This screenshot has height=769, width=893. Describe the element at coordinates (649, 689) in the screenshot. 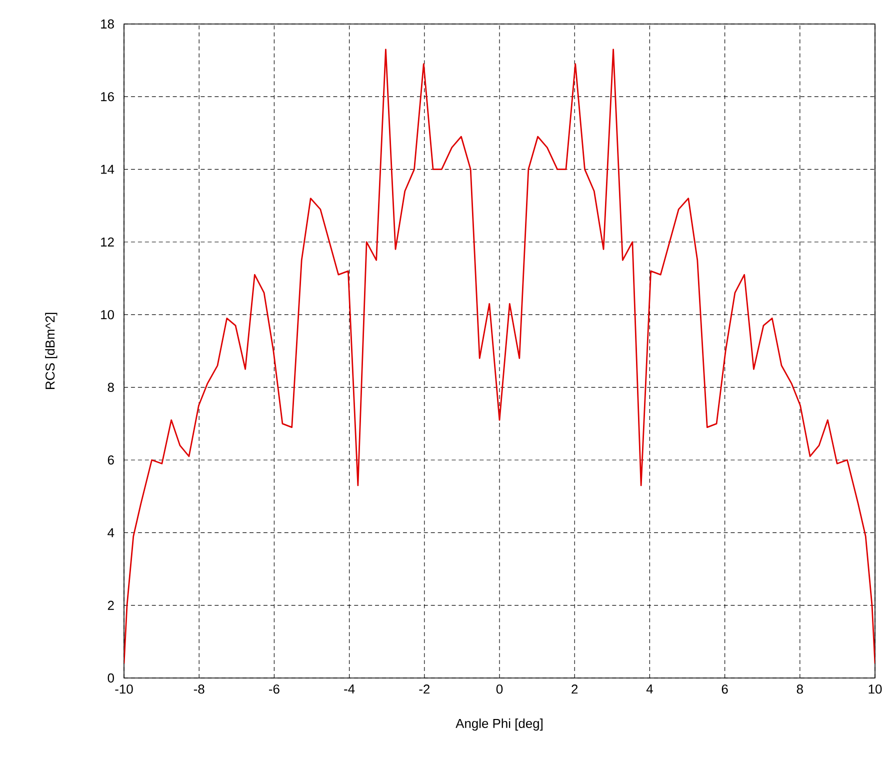

I see `x-tick-label: 4` at that location.